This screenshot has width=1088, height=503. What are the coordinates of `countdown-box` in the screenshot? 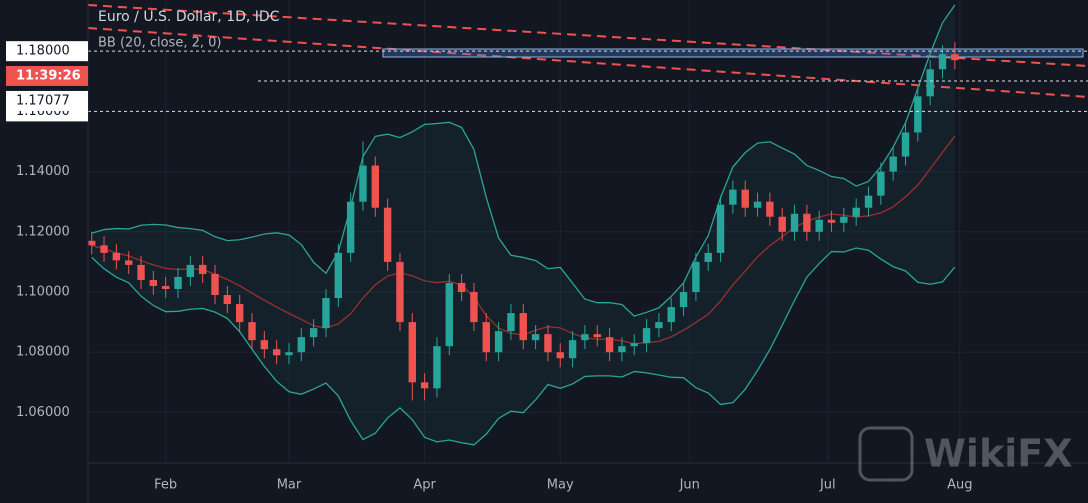 It's located at (47, 75).